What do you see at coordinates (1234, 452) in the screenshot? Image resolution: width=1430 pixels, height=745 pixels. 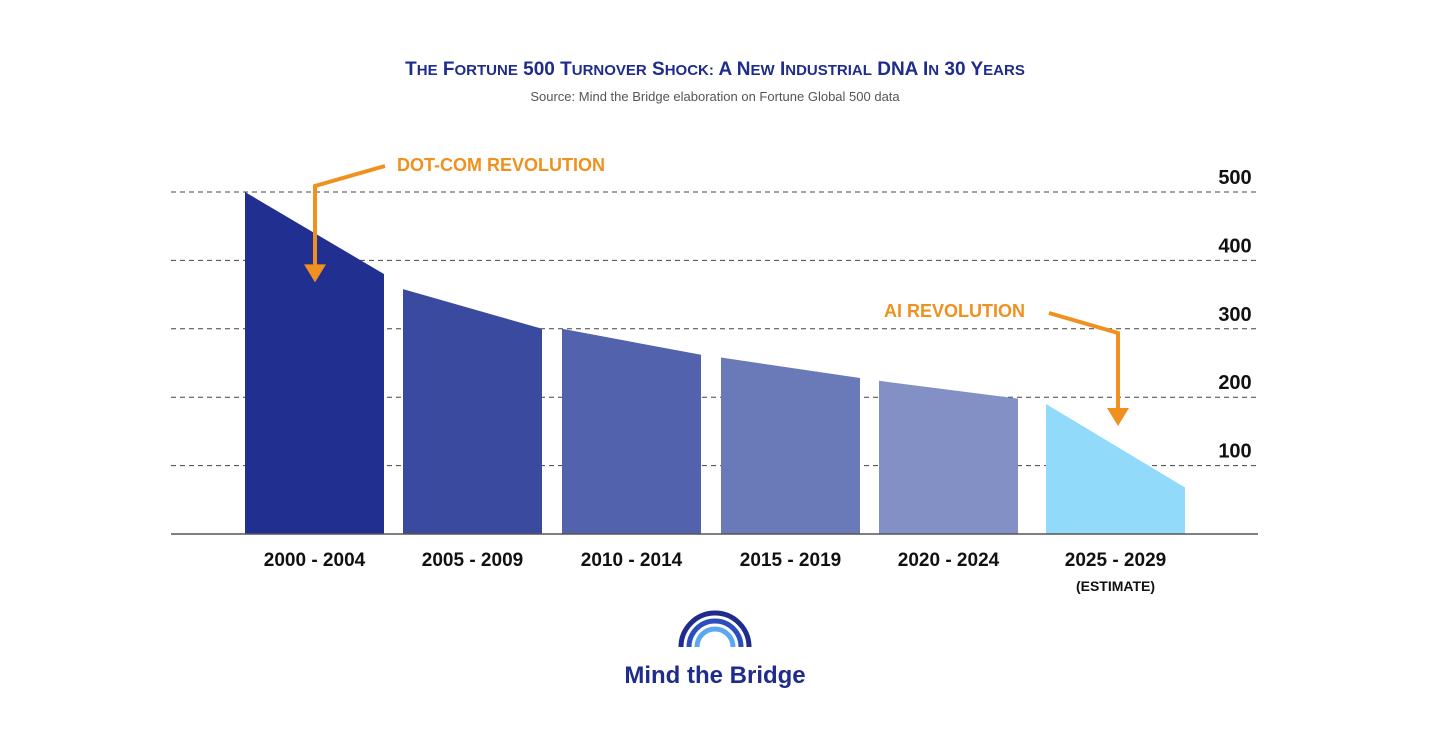 I see `y-tick-100: 100` at bounding box center [1234, 452].